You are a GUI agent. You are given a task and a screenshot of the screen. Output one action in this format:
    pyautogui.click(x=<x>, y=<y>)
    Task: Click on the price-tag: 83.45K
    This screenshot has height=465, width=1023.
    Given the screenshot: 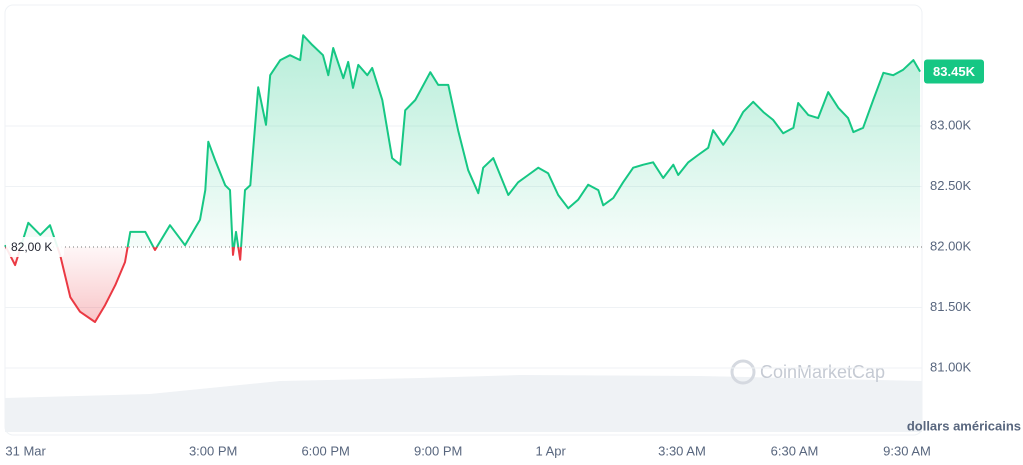 What is the action you would take?
    pyautogui.click(x=954, y=71)
    